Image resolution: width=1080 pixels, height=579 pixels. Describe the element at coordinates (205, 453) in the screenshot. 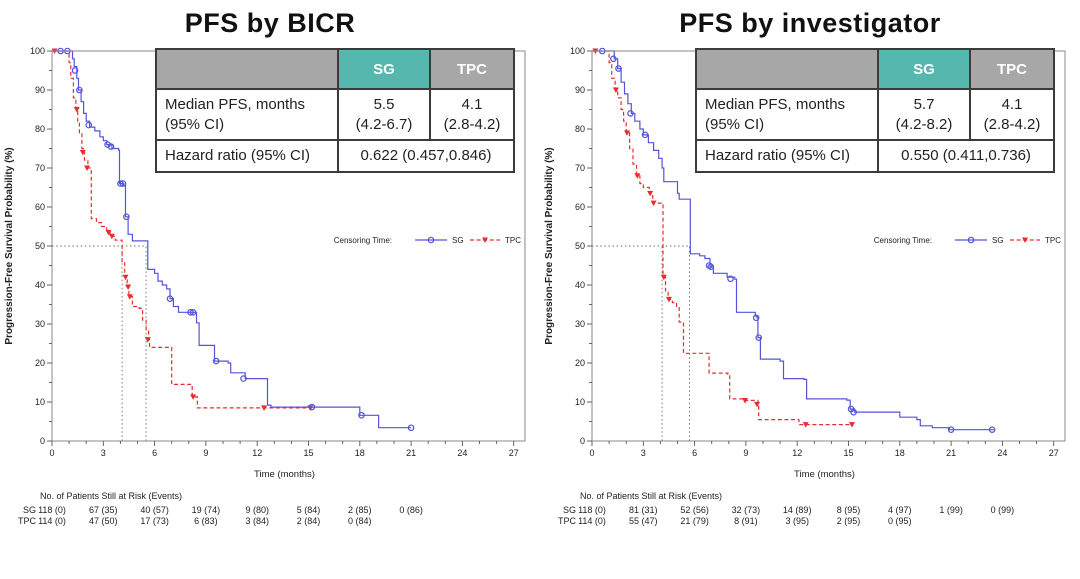

I see `x-tick-label: 9` at that location.